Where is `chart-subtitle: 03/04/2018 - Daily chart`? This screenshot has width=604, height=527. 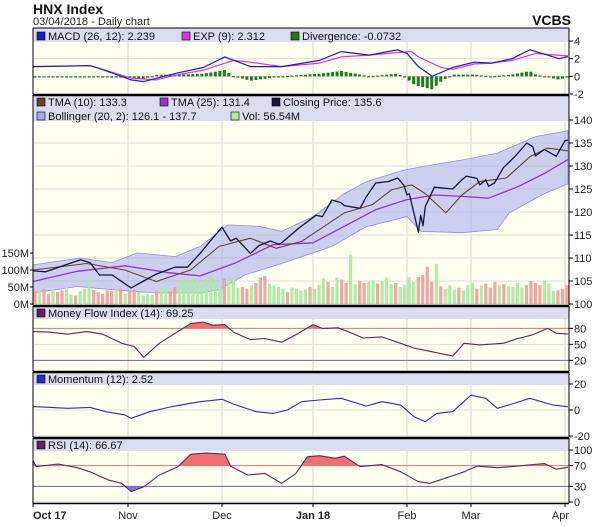
chart-subtitle: 03/04/2018 - Daily chart is located at coordinates (91, 22).